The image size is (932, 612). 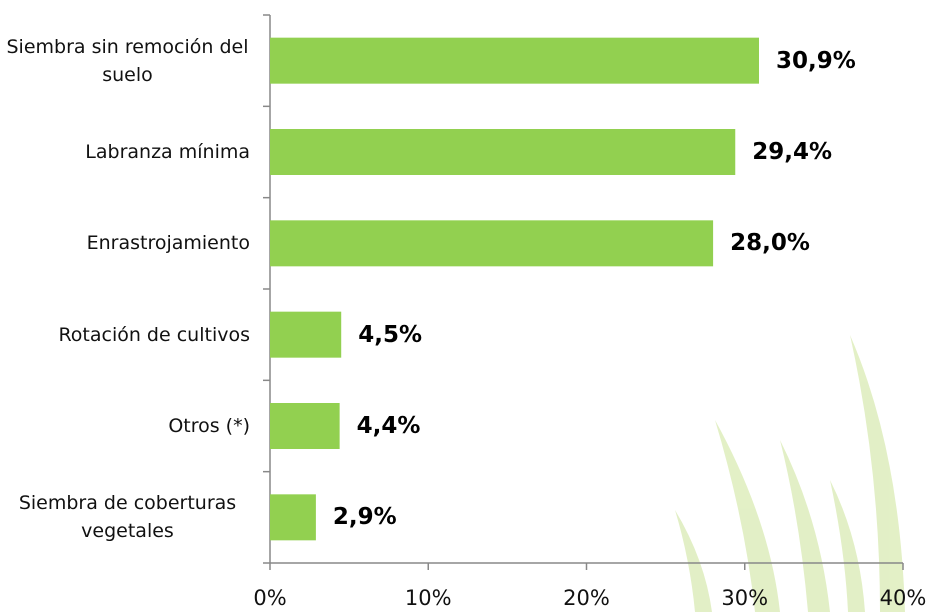 I want to click on x-tick-label: 40%, so click(x=903, y=598).